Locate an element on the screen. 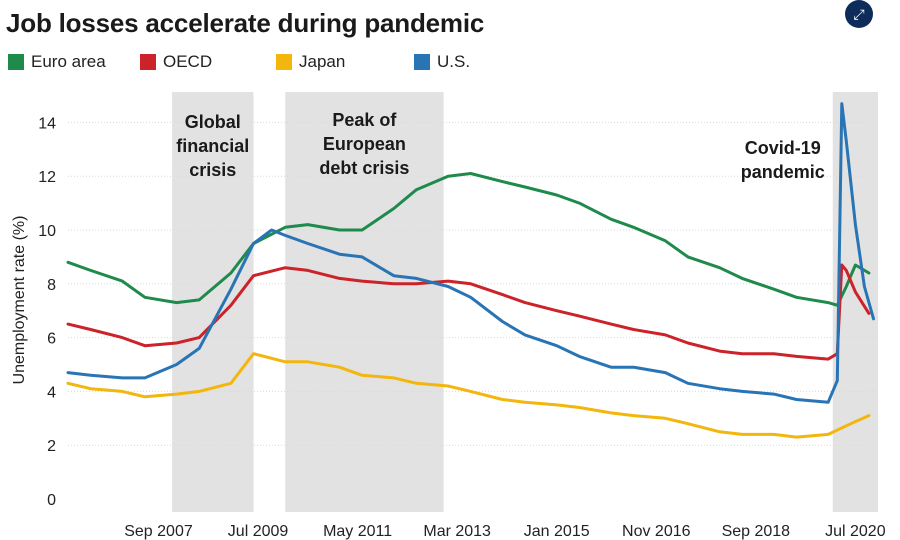 Image resolution: width=900 pixels, height=540 pixels. legend-label: OECD is located at coordinates (188, 61).